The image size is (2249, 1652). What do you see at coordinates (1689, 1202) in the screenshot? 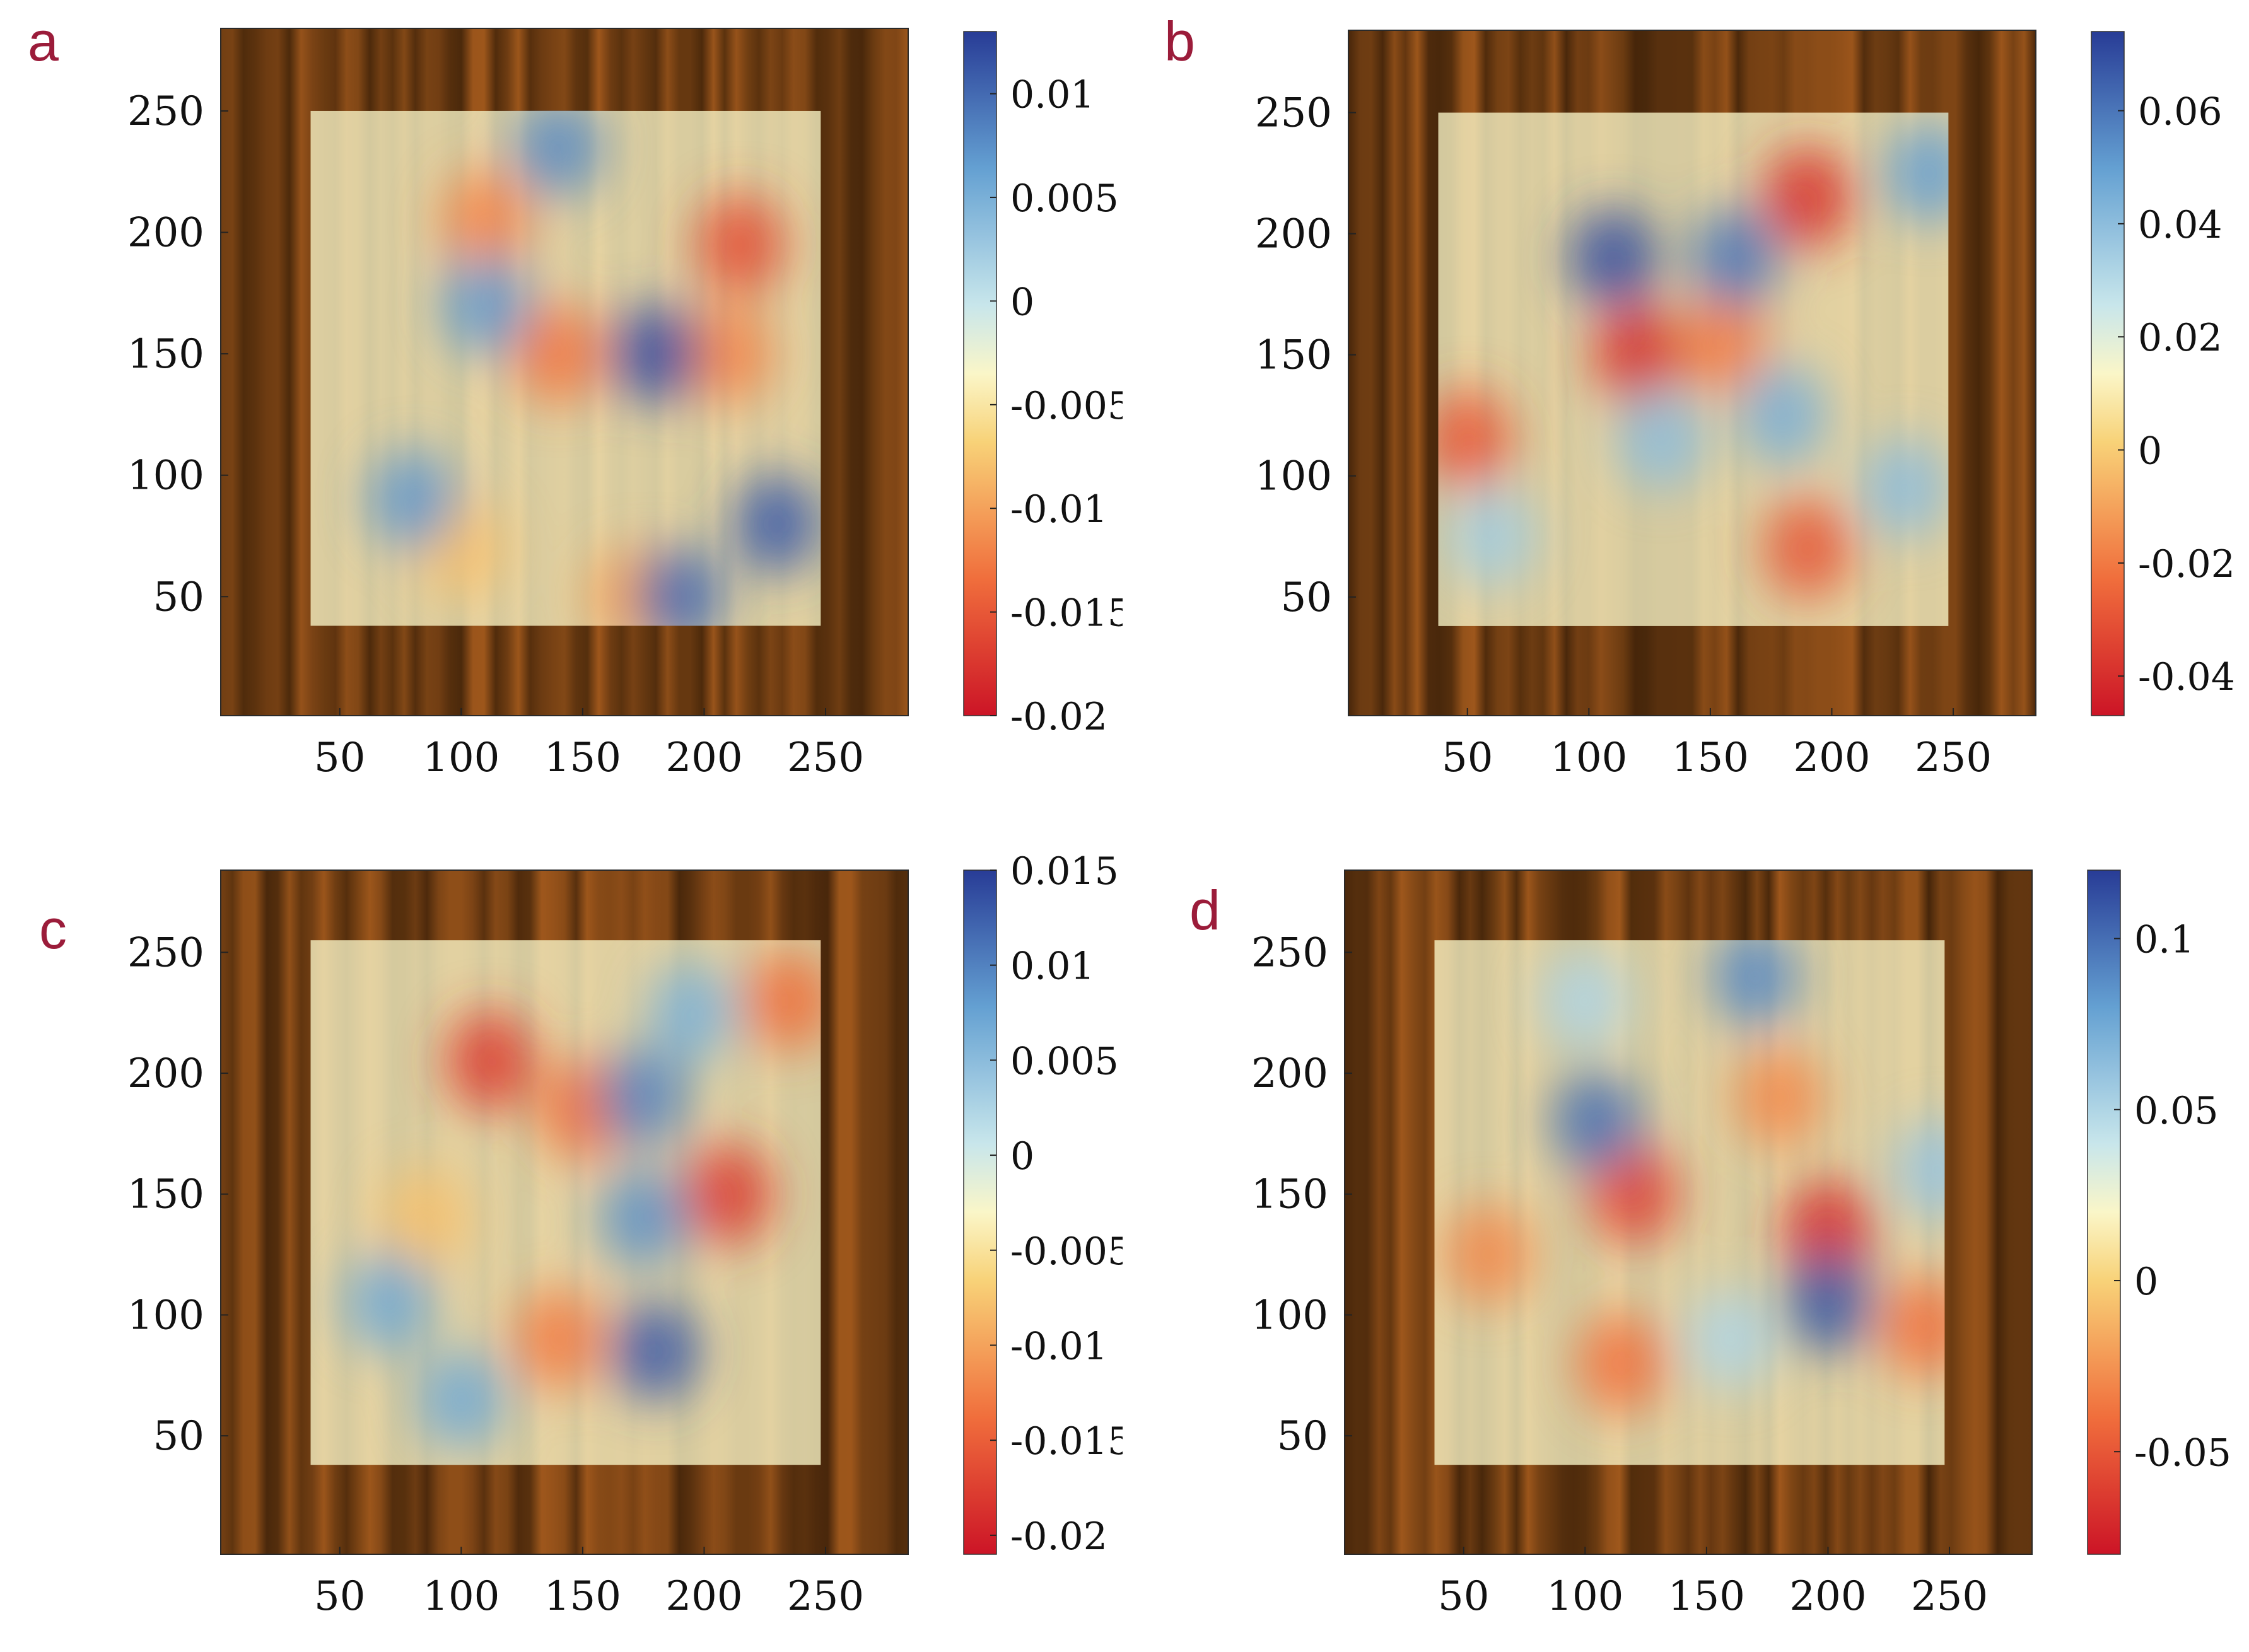
I see `overlay-region` at bounding box center [1689, 1202].